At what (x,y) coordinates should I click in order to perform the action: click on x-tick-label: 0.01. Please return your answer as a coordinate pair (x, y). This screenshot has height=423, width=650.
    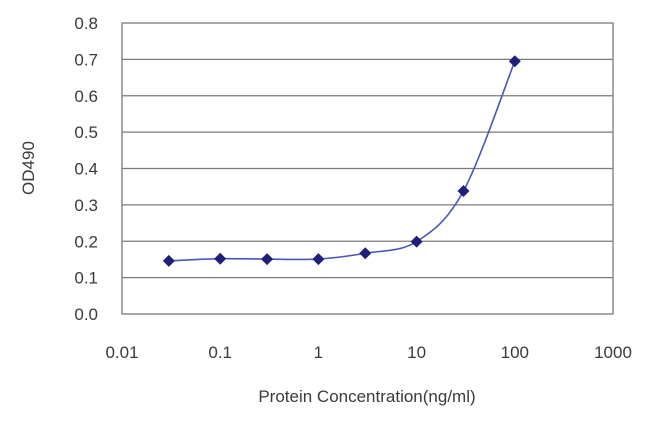
    Looking at the image, I should click on (121, 352).